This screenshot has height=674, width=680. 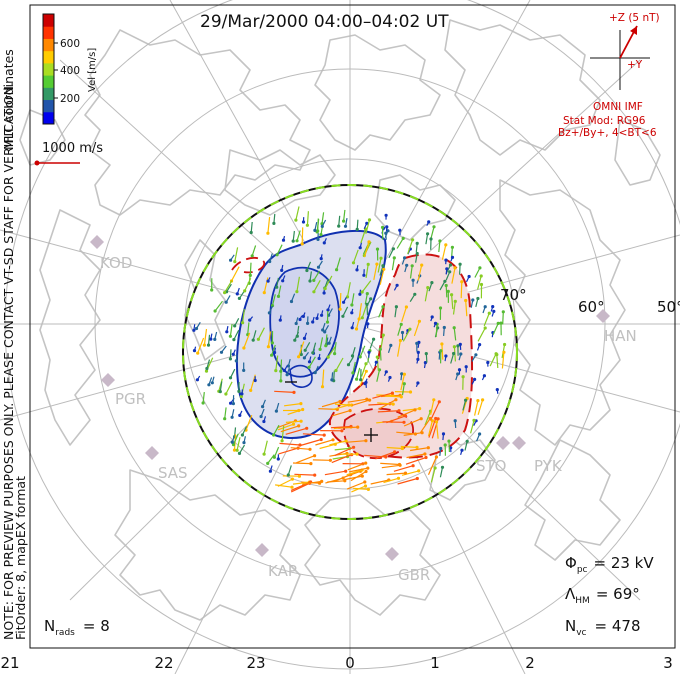 What do you see at coordinates (602, 595) in the screenshot?
I see `lambda-hm-stat: ΛHM = 69°` at bounding box center [602, 595].